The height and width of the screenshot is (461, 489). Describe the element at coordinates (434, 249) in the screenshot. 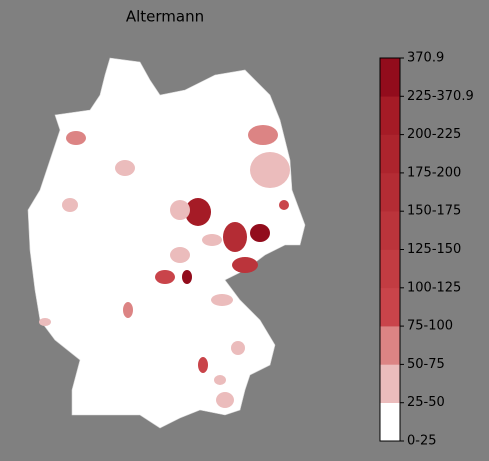

I see `colorbar-label: 125-150` at that location.